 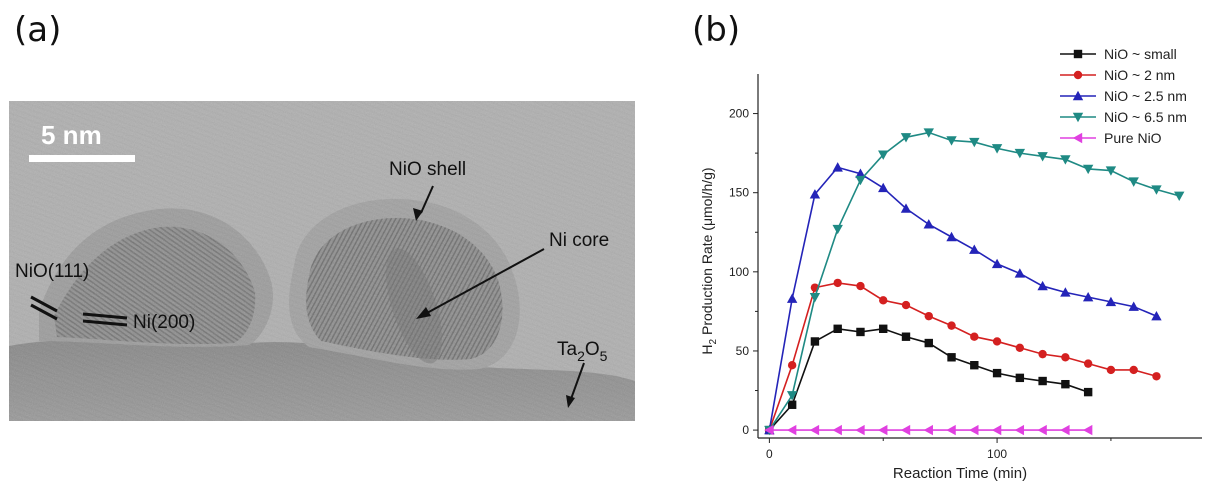 What do you see at coordinates (71, 135) in the screenshot?
I see `scale-bar-label: 5 nm` at bounding box center [71, 135].